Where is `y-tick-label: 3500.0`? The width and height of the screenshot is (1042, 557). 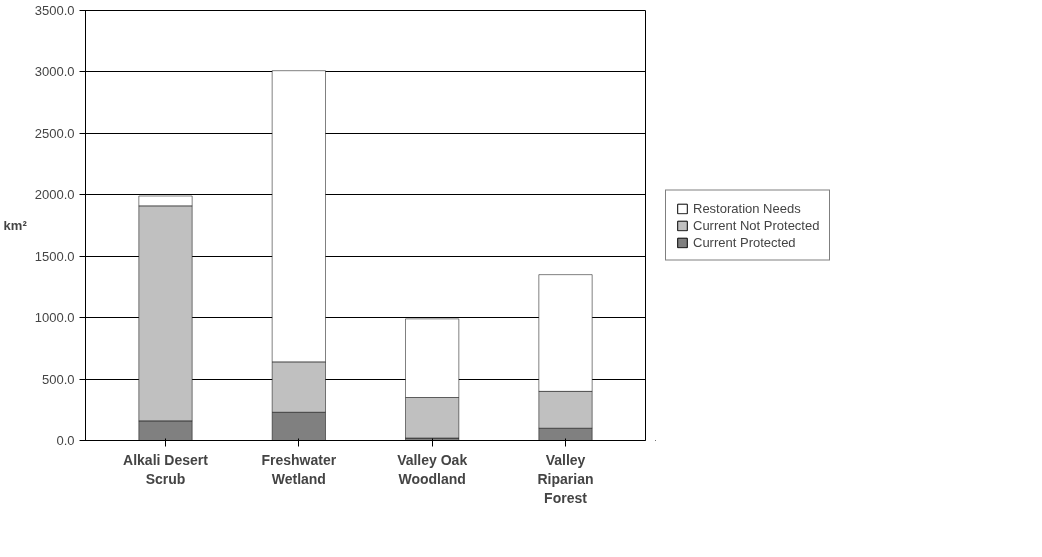 y-tick-label: 3500.0 is located at coordinates (54, 10).